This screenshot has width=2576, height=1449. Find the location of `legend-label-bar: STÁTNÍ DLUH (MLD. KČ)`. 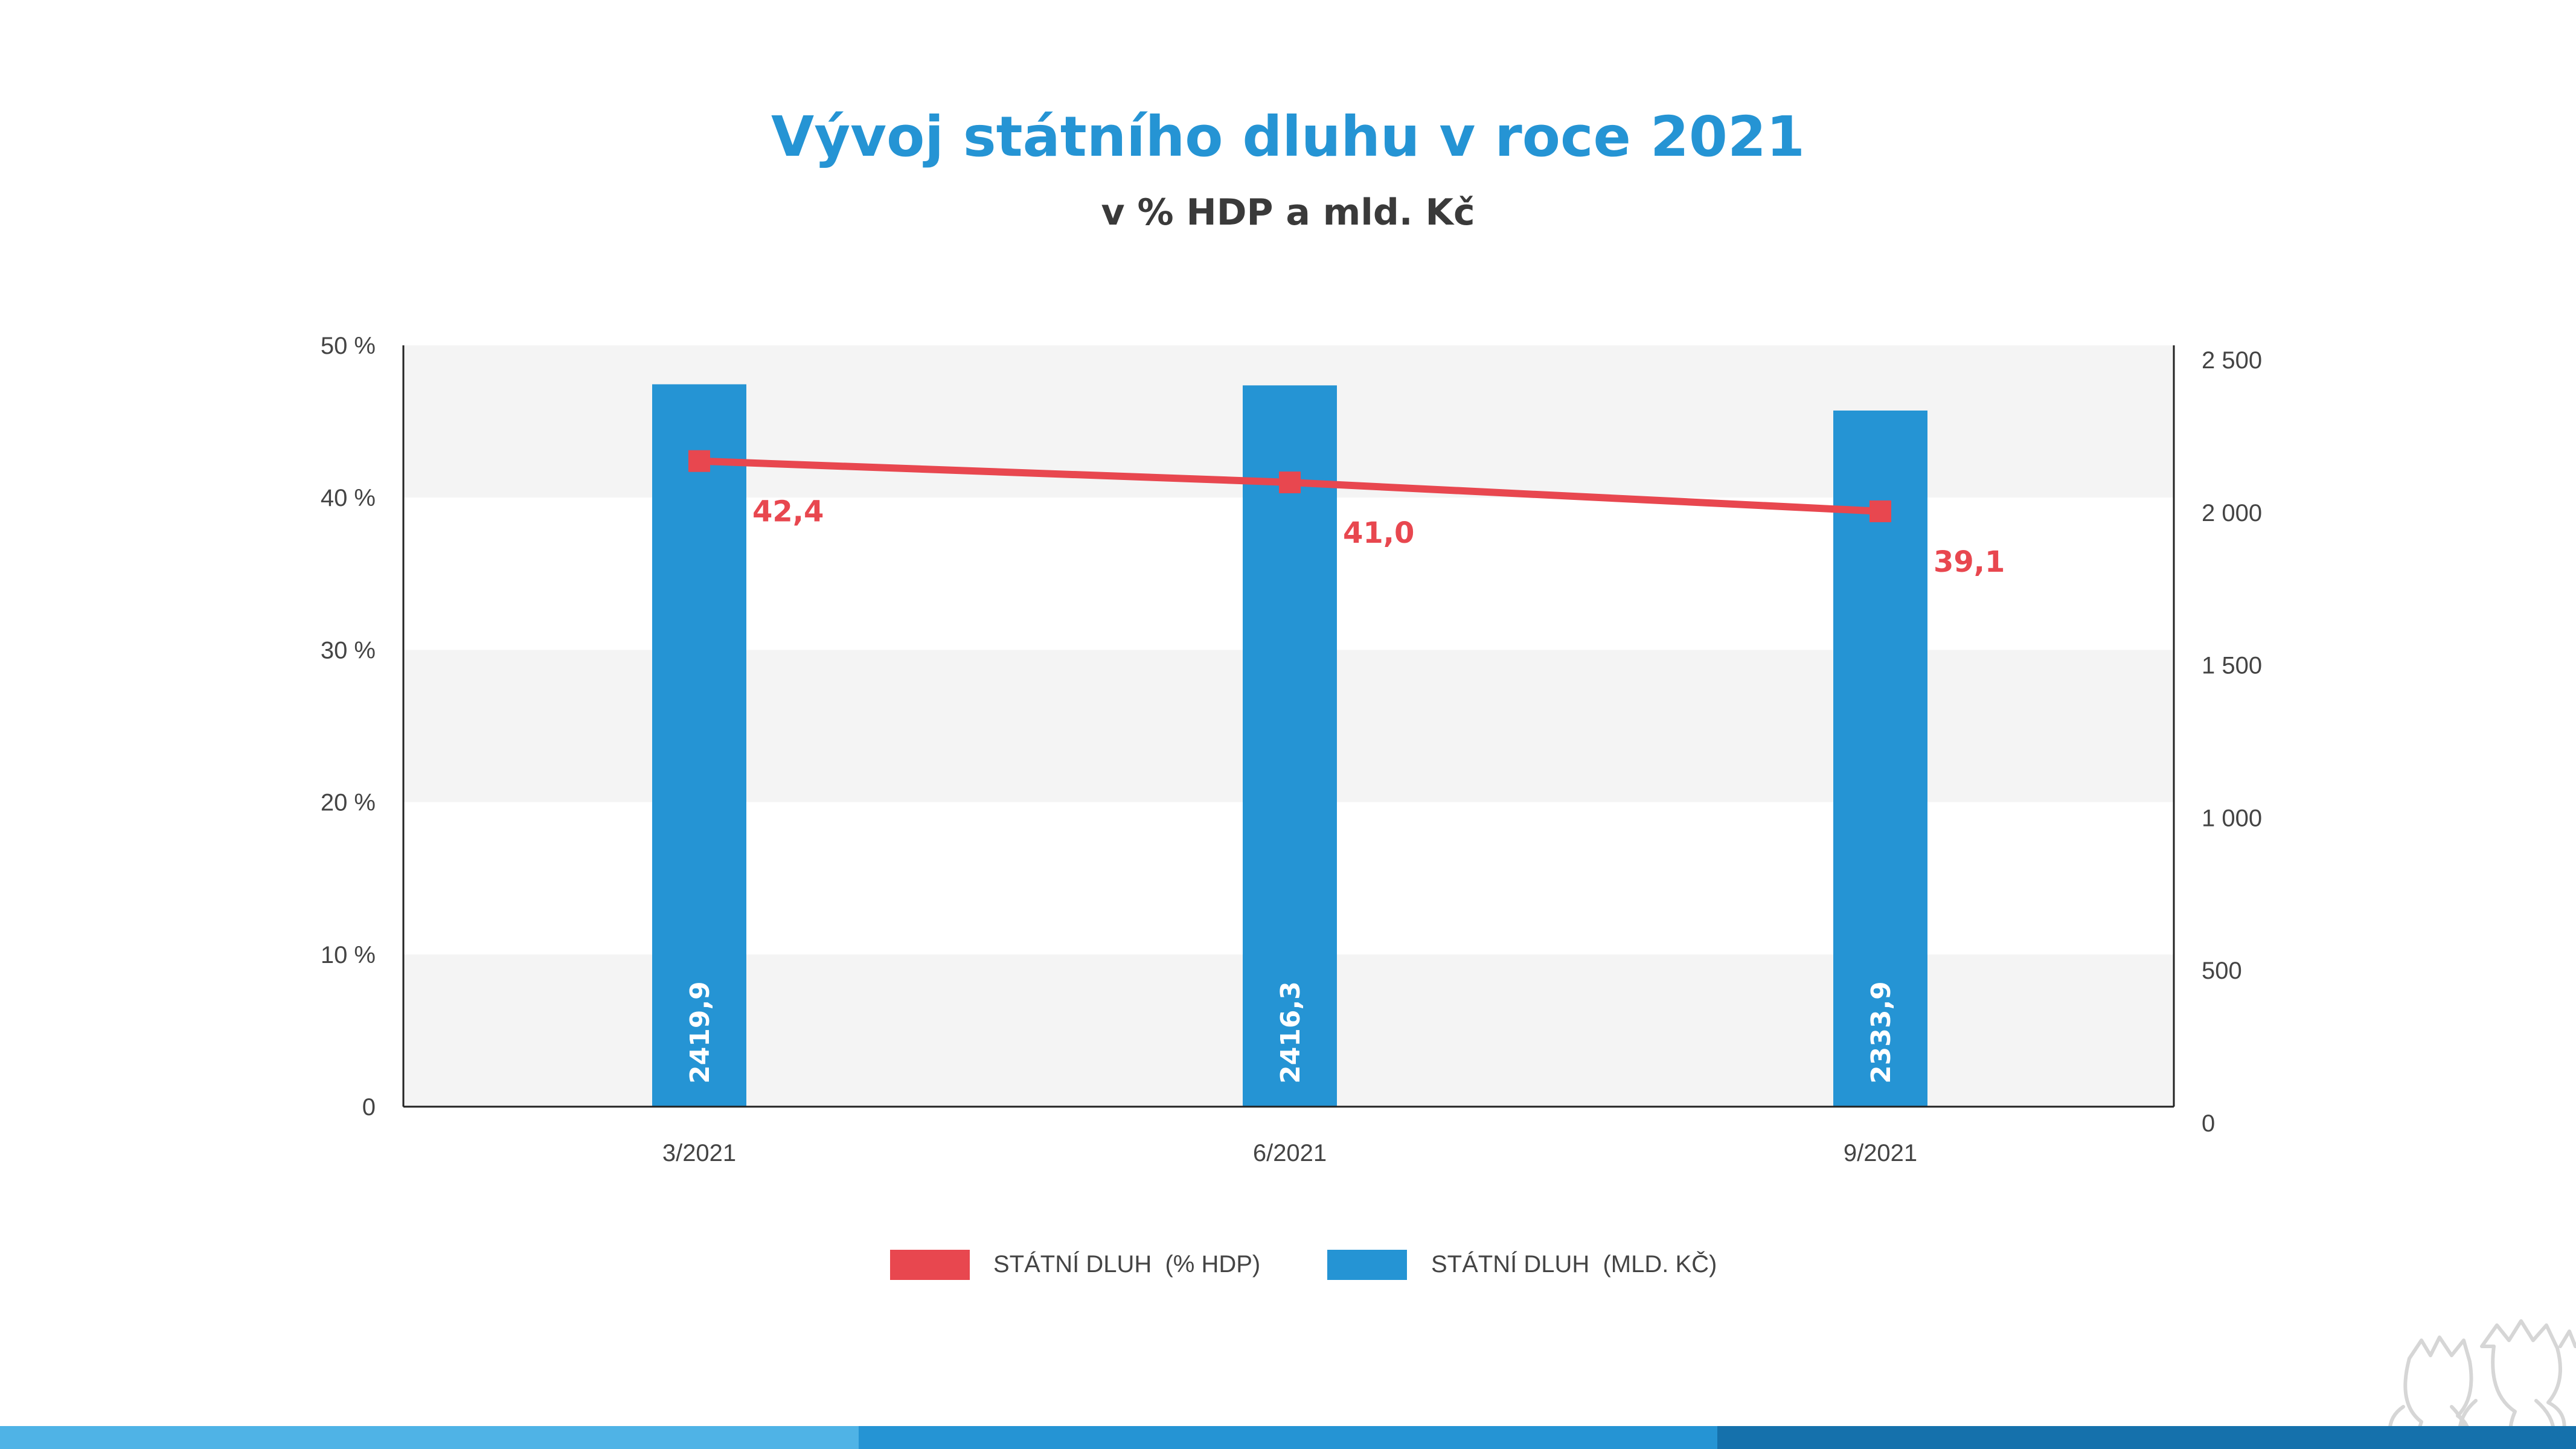

legend-label-bar: STÁTNÍ DLUH (MLD. KČ) is located at coordinates (1574, 1264).